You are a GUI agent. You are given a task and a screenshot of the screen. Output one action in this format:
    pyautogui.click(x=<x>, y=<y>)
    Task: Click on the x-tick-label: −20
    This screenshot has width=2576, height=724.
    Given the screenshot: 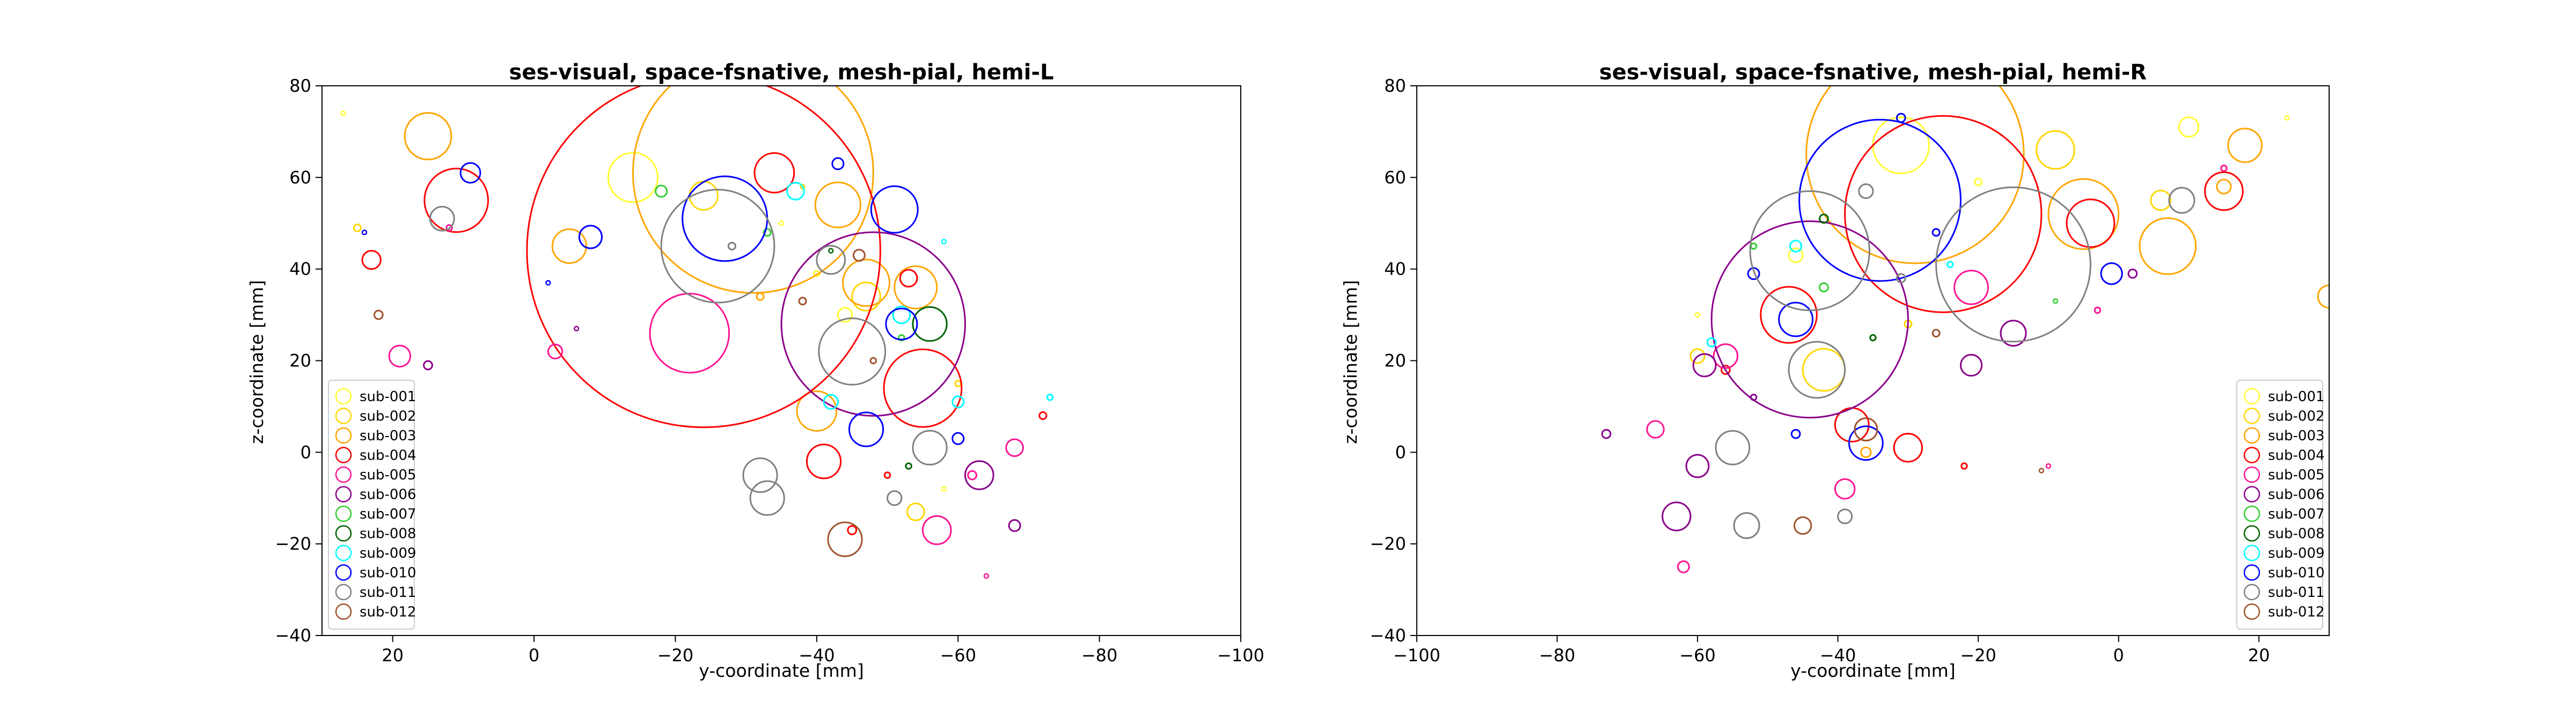 What is the action you would take?
    pyautogui.click(x=1978, y=655)
    